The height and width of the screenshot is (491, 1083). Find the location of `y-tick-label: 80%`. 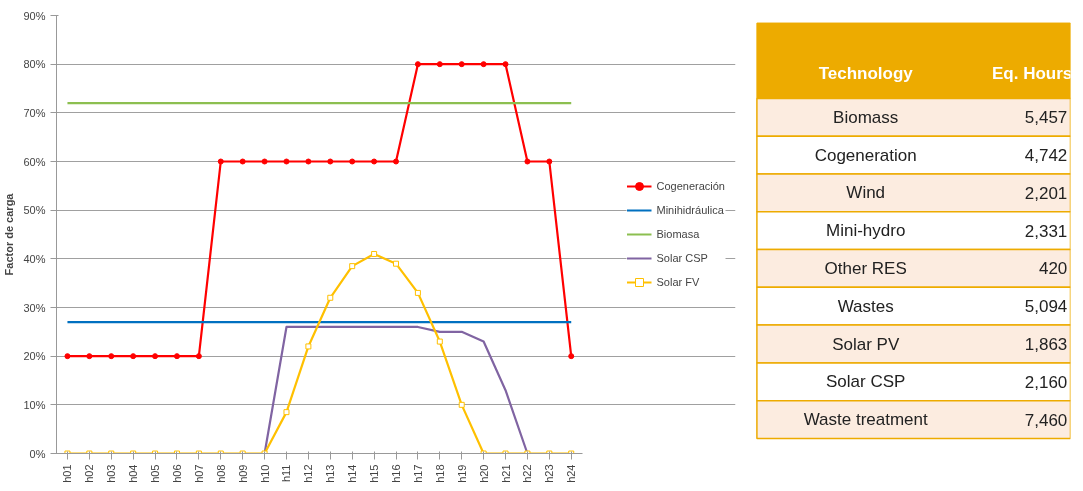

y-tick-label: 80% is located at coordinates (34, 64).